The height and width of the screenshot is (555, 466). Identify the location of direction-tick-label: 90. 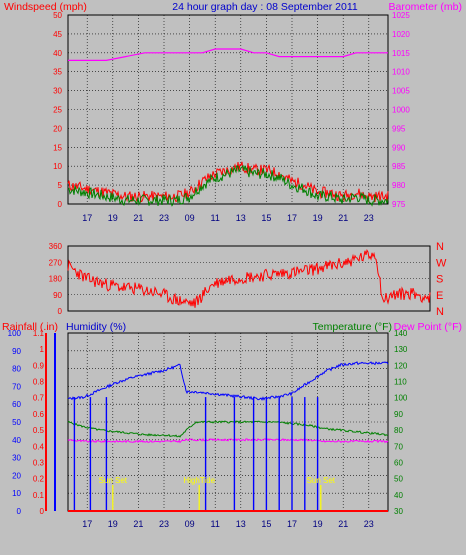
(57, 295).